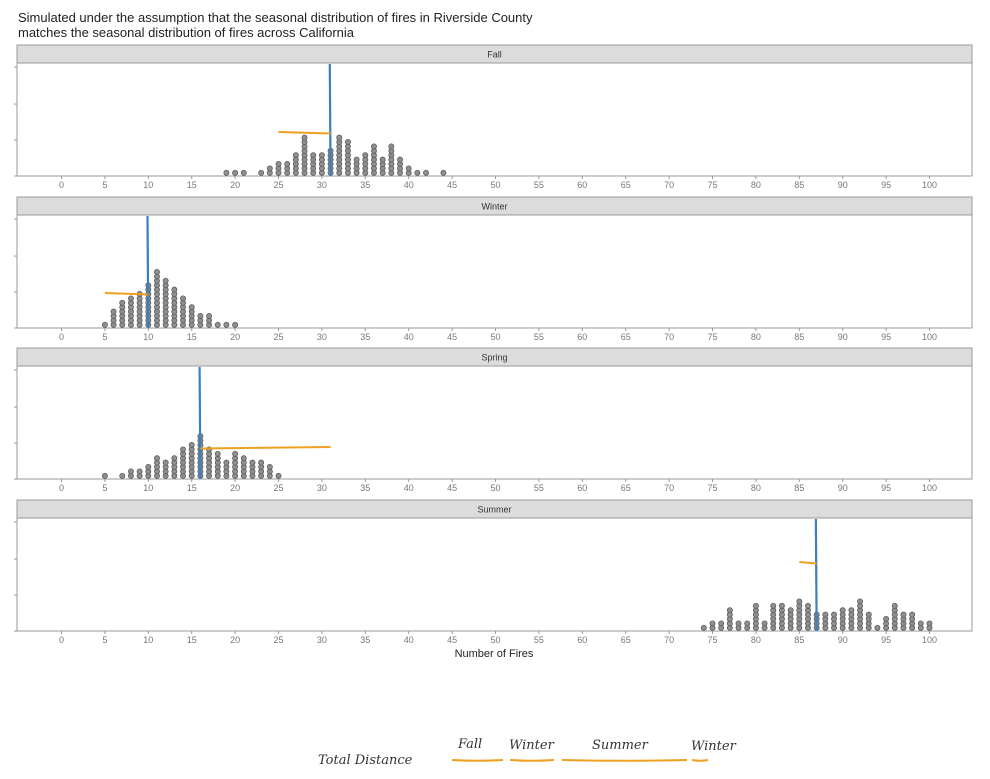 The height and width of the screenshot is (779, 990). I want to click on x-tick-label-winter: 80, so click(756, 337).